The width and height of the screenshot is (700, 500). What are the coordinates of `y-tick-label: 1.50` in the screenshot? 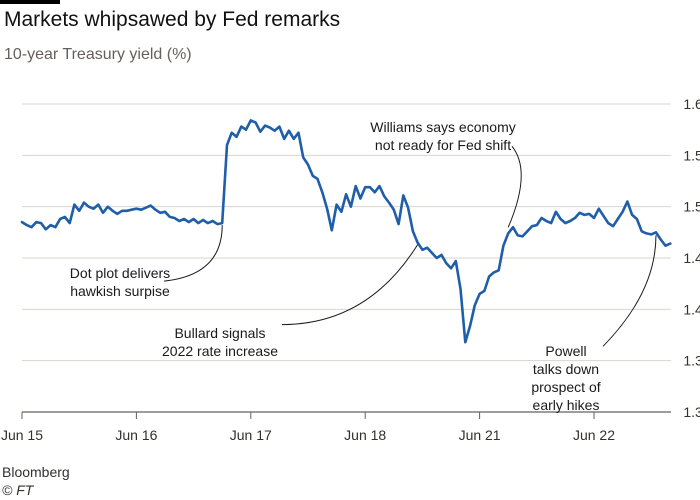 It's located at (691, 207).